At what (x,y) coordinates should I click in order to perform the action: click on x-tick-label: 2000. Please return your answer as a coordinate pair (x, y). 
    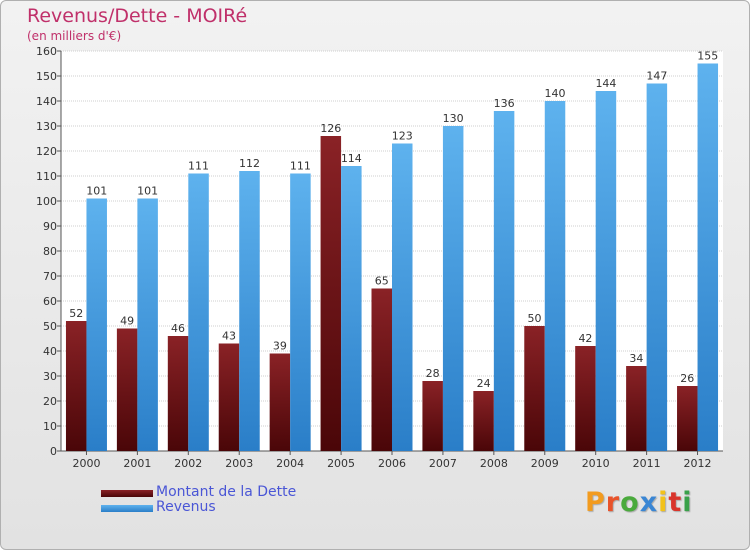
    Looking at the image, I should click on (86, 463).